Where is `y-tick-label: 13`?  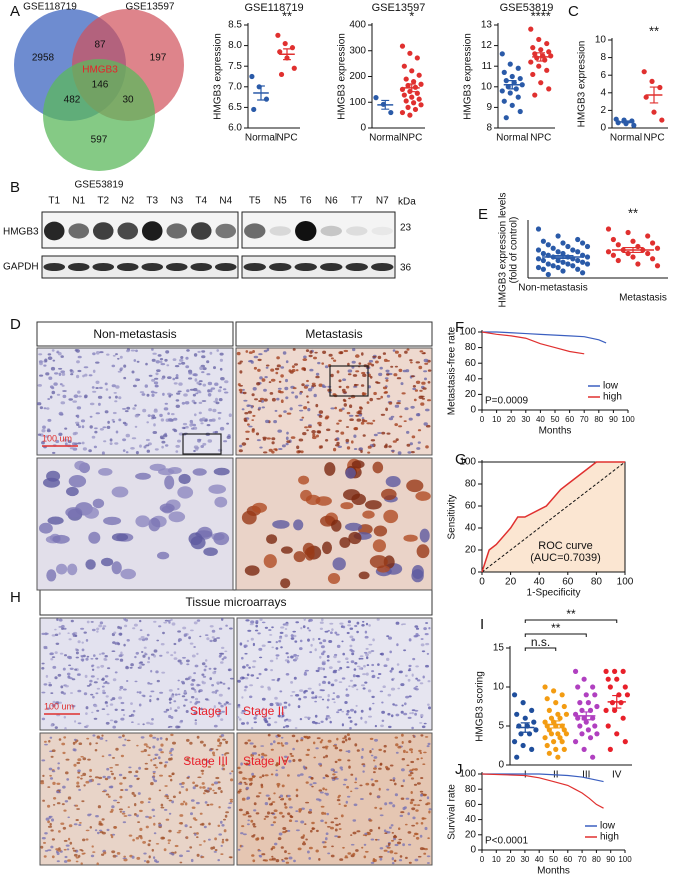
y-tick-label: 13 is located at coordinates (487, 25).